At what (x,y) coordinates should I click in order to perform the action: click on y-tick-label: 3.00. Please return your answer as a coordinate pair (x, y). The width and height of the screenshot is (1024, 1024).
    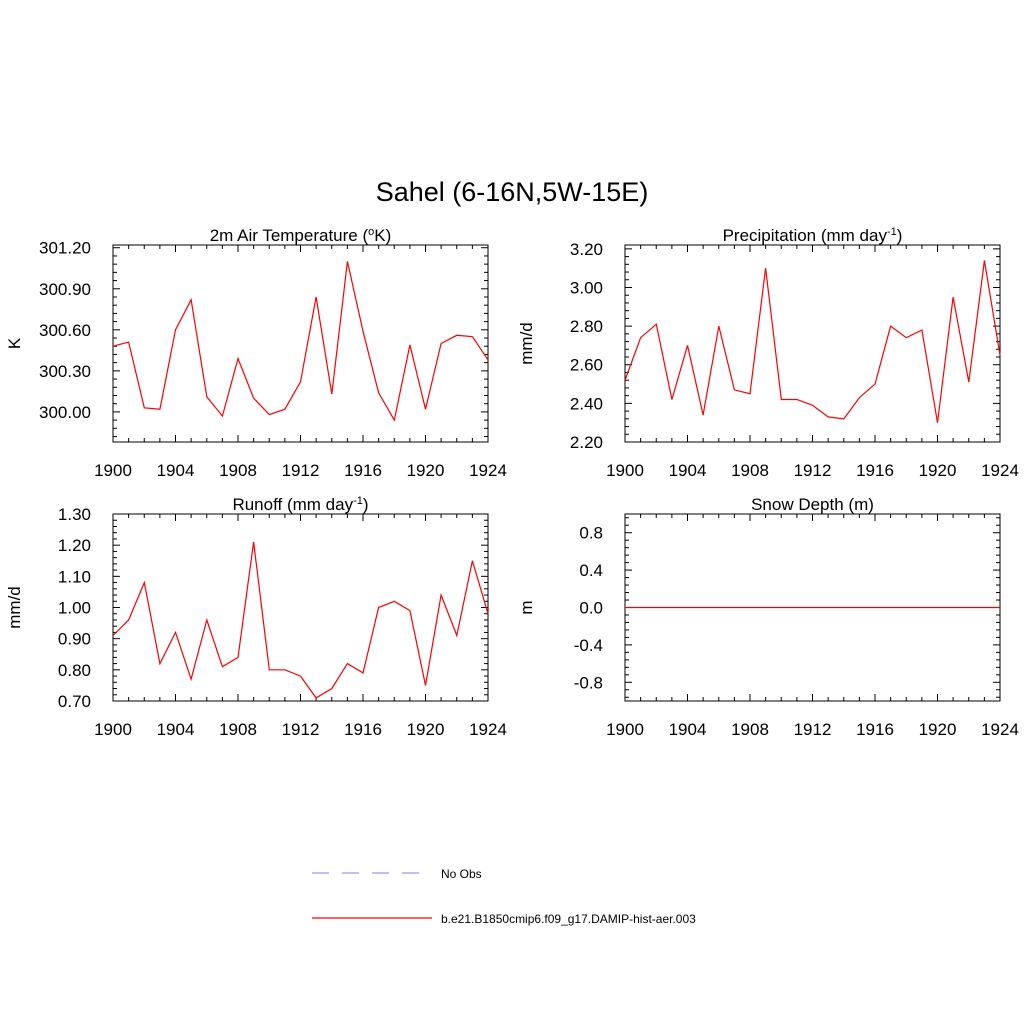
    Looking at the image, I should click on (586, 287).